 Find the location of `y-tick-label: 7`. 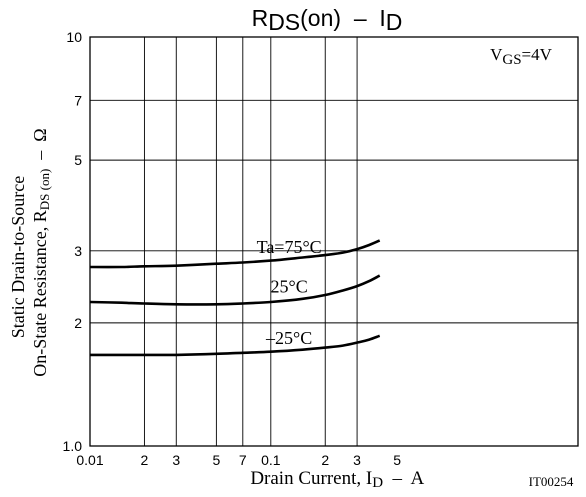

y-tick-label: 7 is located at coordinates (78, 100).